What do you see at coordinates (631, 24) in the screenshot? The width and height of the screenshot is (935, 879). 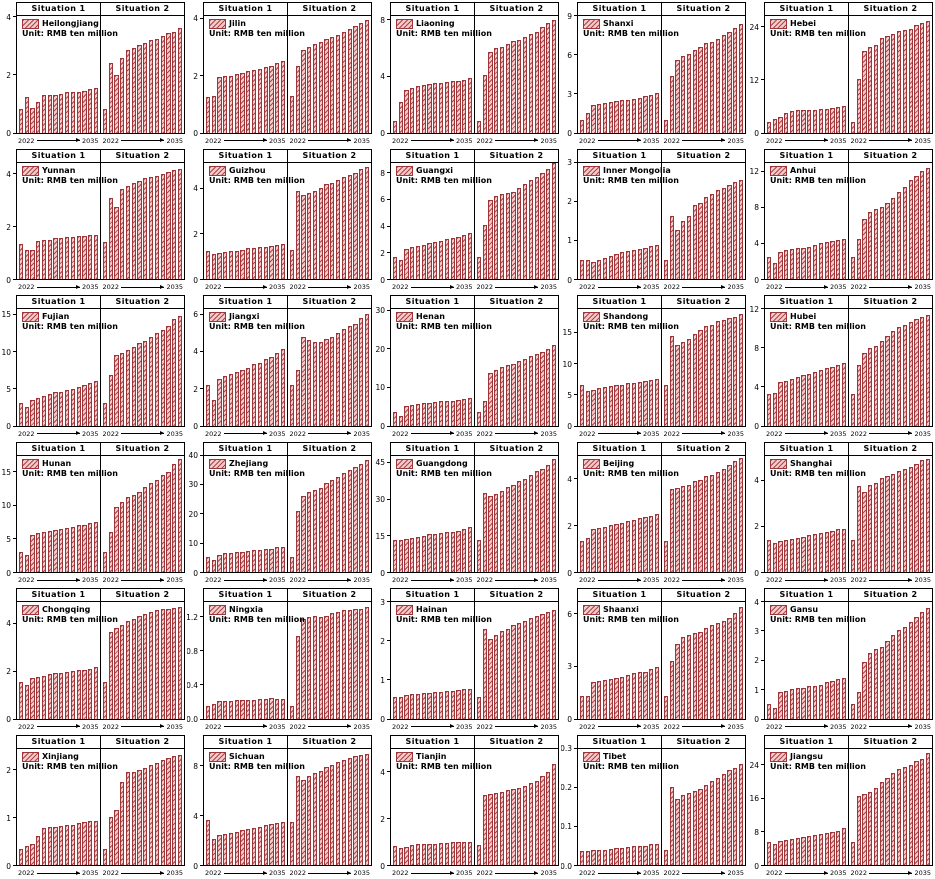 I see `legend-row: Shanxi` at bounding box center [631, 24].